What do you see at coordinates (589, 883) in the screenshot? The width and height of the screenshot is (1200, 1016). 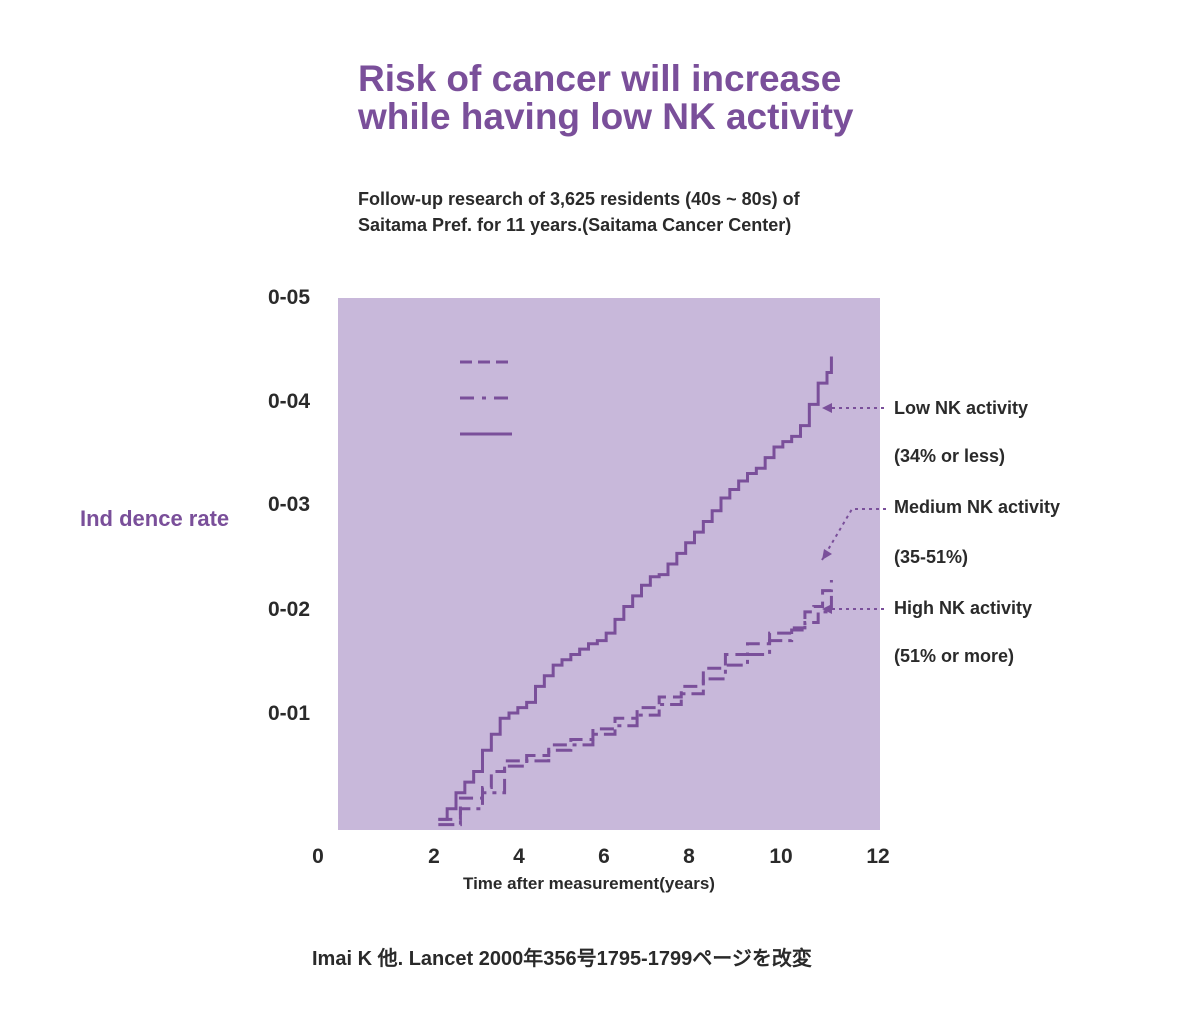 I see `x-axis-label: Time after measurement(years)` at bounding box center [589, 883].